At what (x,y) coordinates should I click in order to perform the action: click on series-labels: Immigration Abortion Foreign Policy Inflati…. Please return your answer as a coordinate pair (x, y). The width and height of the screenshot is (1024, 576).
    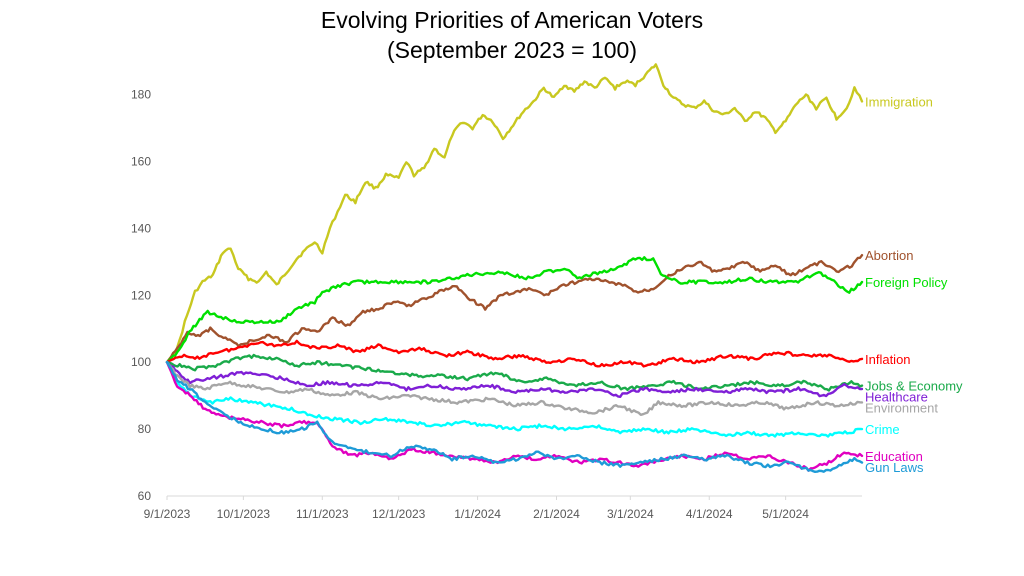
    Looking at the image, I should click on (914, 284).